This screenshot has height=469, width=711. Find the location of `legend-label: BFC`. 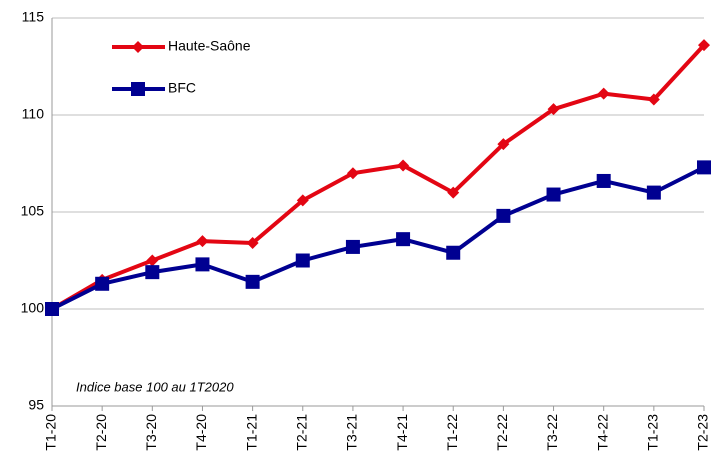

legend-label: BFC is located at coordinates (182, 88).